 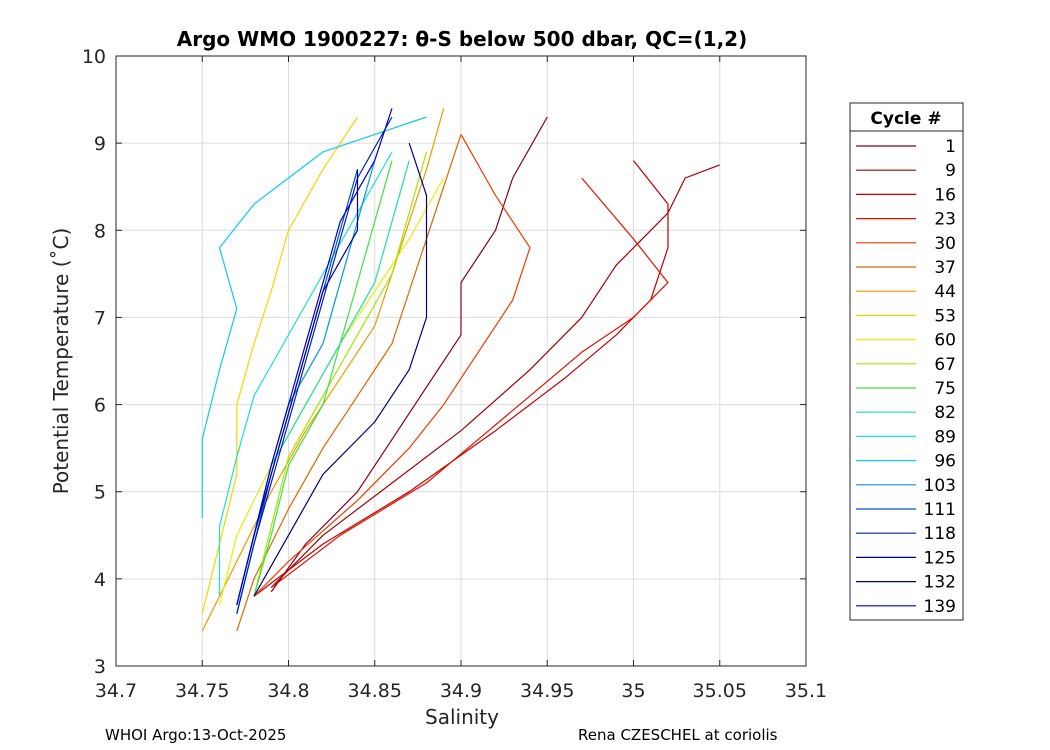 What do you see at coordinates (462, 717) in the screenshot?
I see `x-axis-label: Salinity` at bounding box center [462, 717].